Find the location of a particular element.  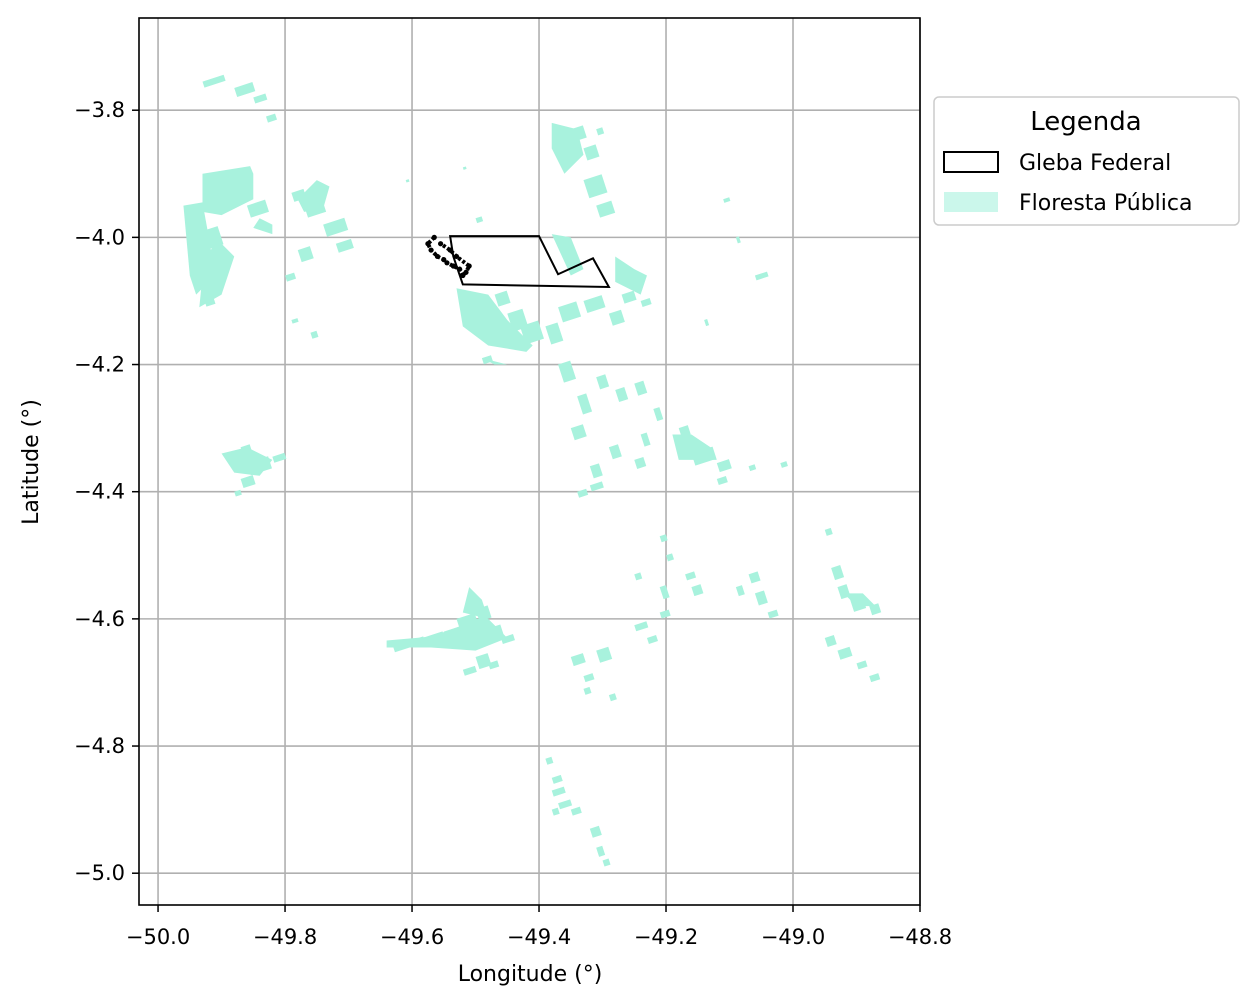

x-tick-label: −49.2 is located at coordinates (666, 937).